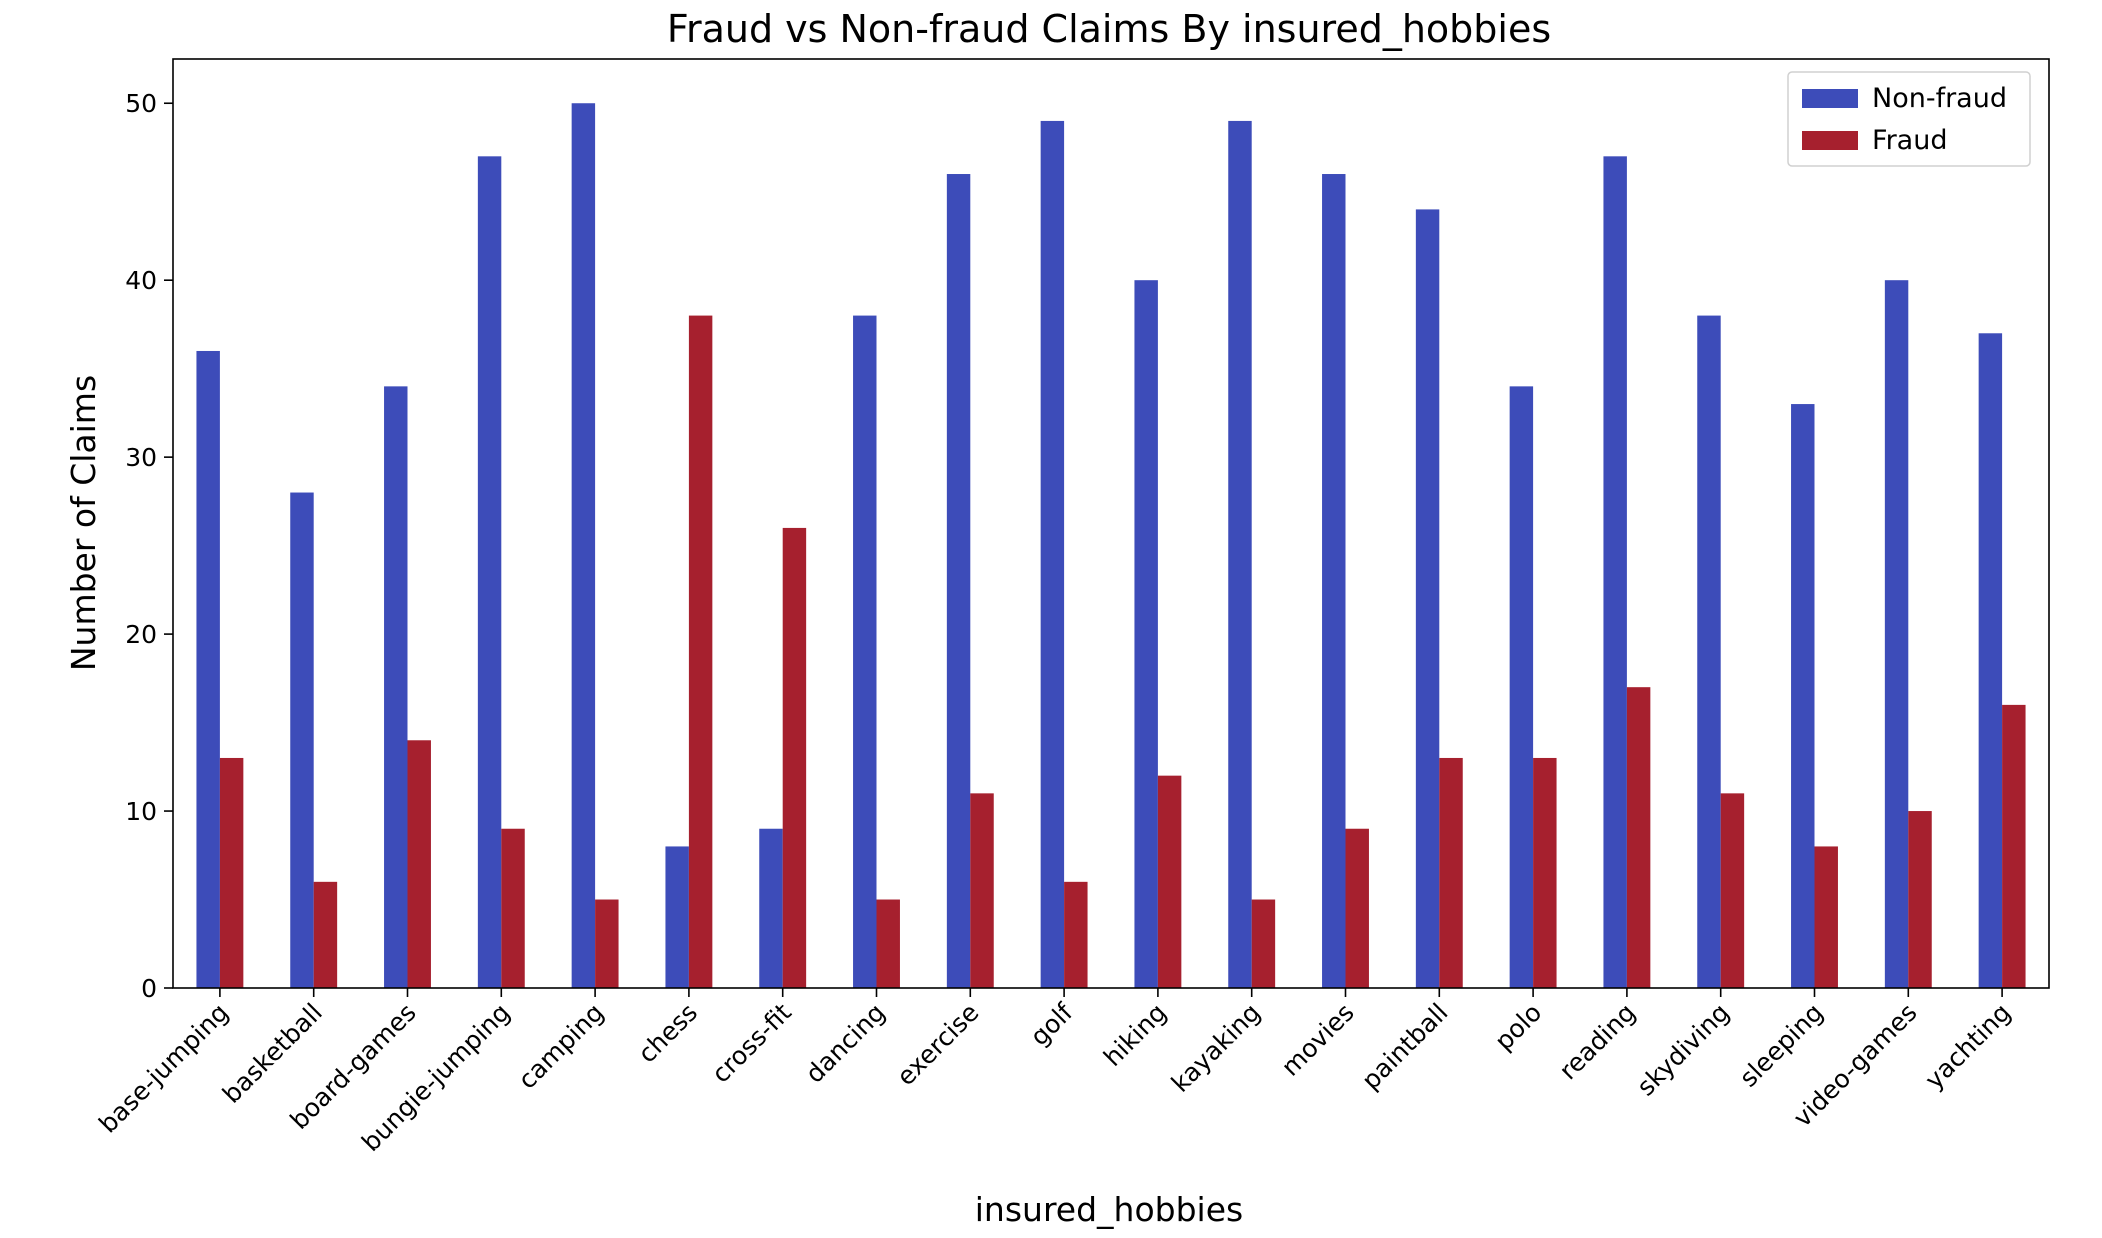  I want to click on y-tick-label: 30, so click(141, 457).